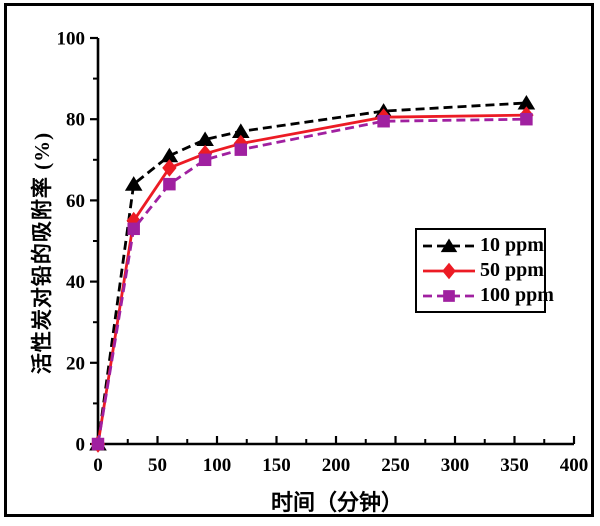 The width and height of the screenshot is (600, 526). Describe the element at coordinates (449, 295) in the screenshot. I see `square-marker-icon` at that location.